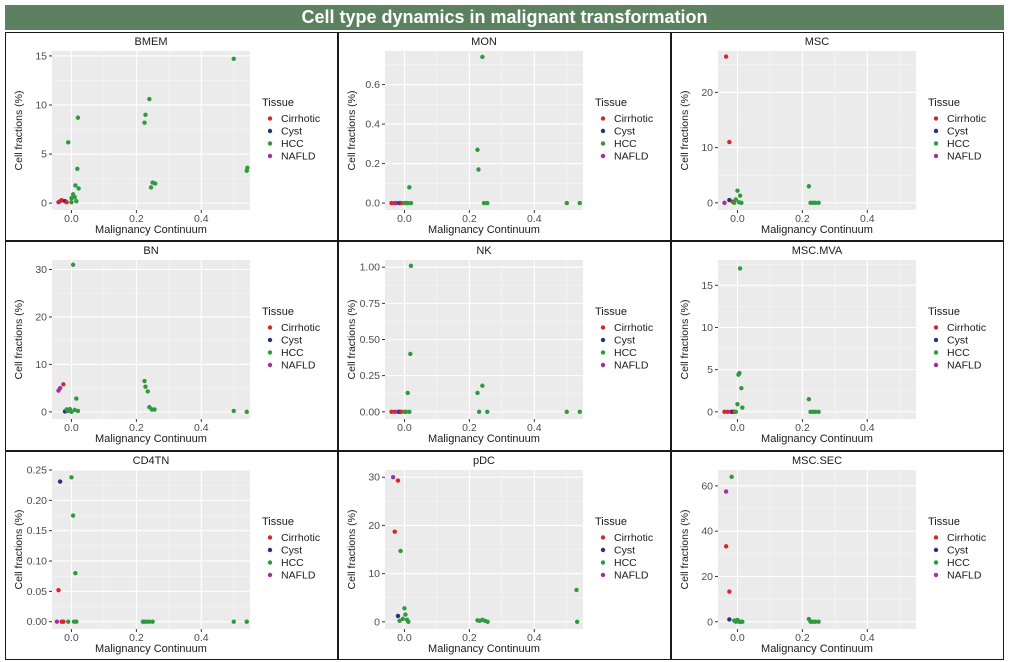 This screenshot has height=662, width=1012. What do you see at coordinates (37, 592) in the screenshot?
I see `y-tick-label: 0.05` at bounding box center [37, 592].